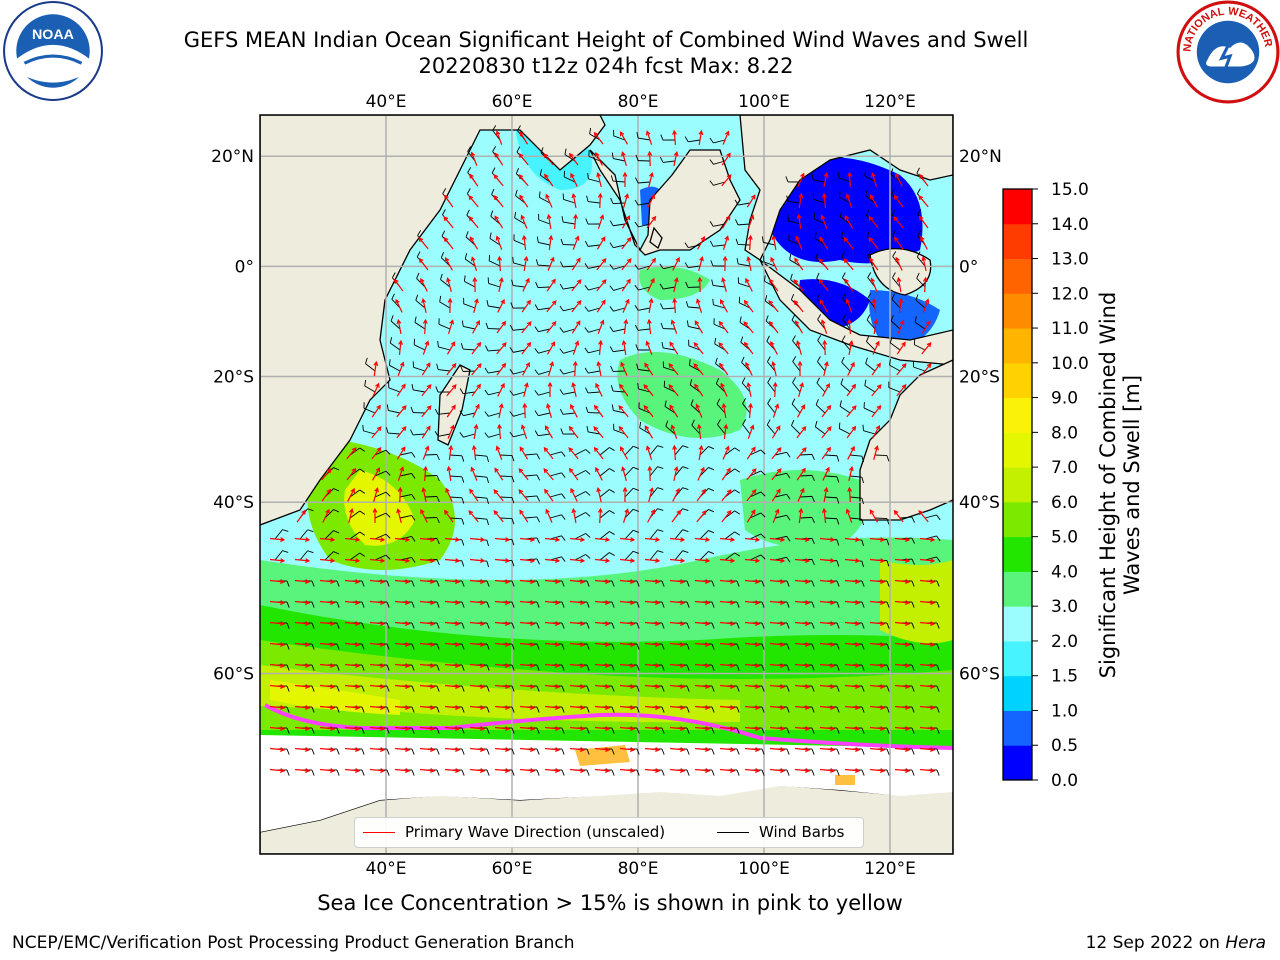 Image resolution: width=1280 pixels, height=960 pixels. I want to click on footer-date-text: 12 Sep 2022 on, so click(1152, 943).